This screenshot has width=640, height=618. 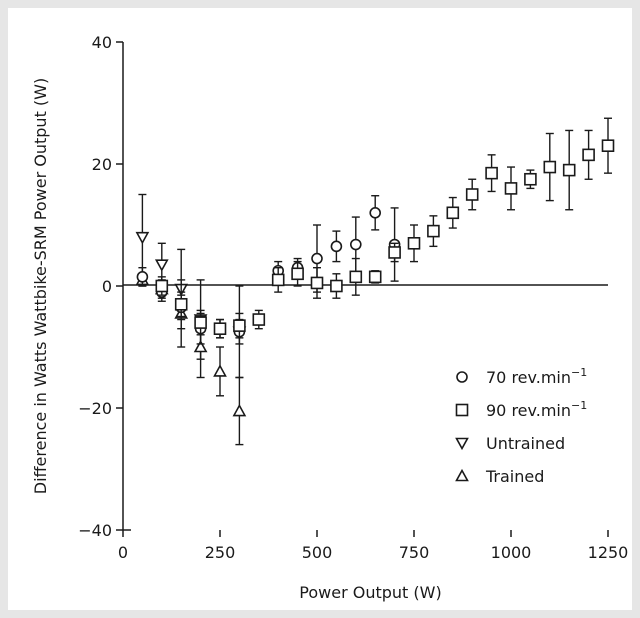 What do you see at coordinates (220, 552) in the screenshot?
I see `x-tick-label: 250` at bounding box center [220, 552].